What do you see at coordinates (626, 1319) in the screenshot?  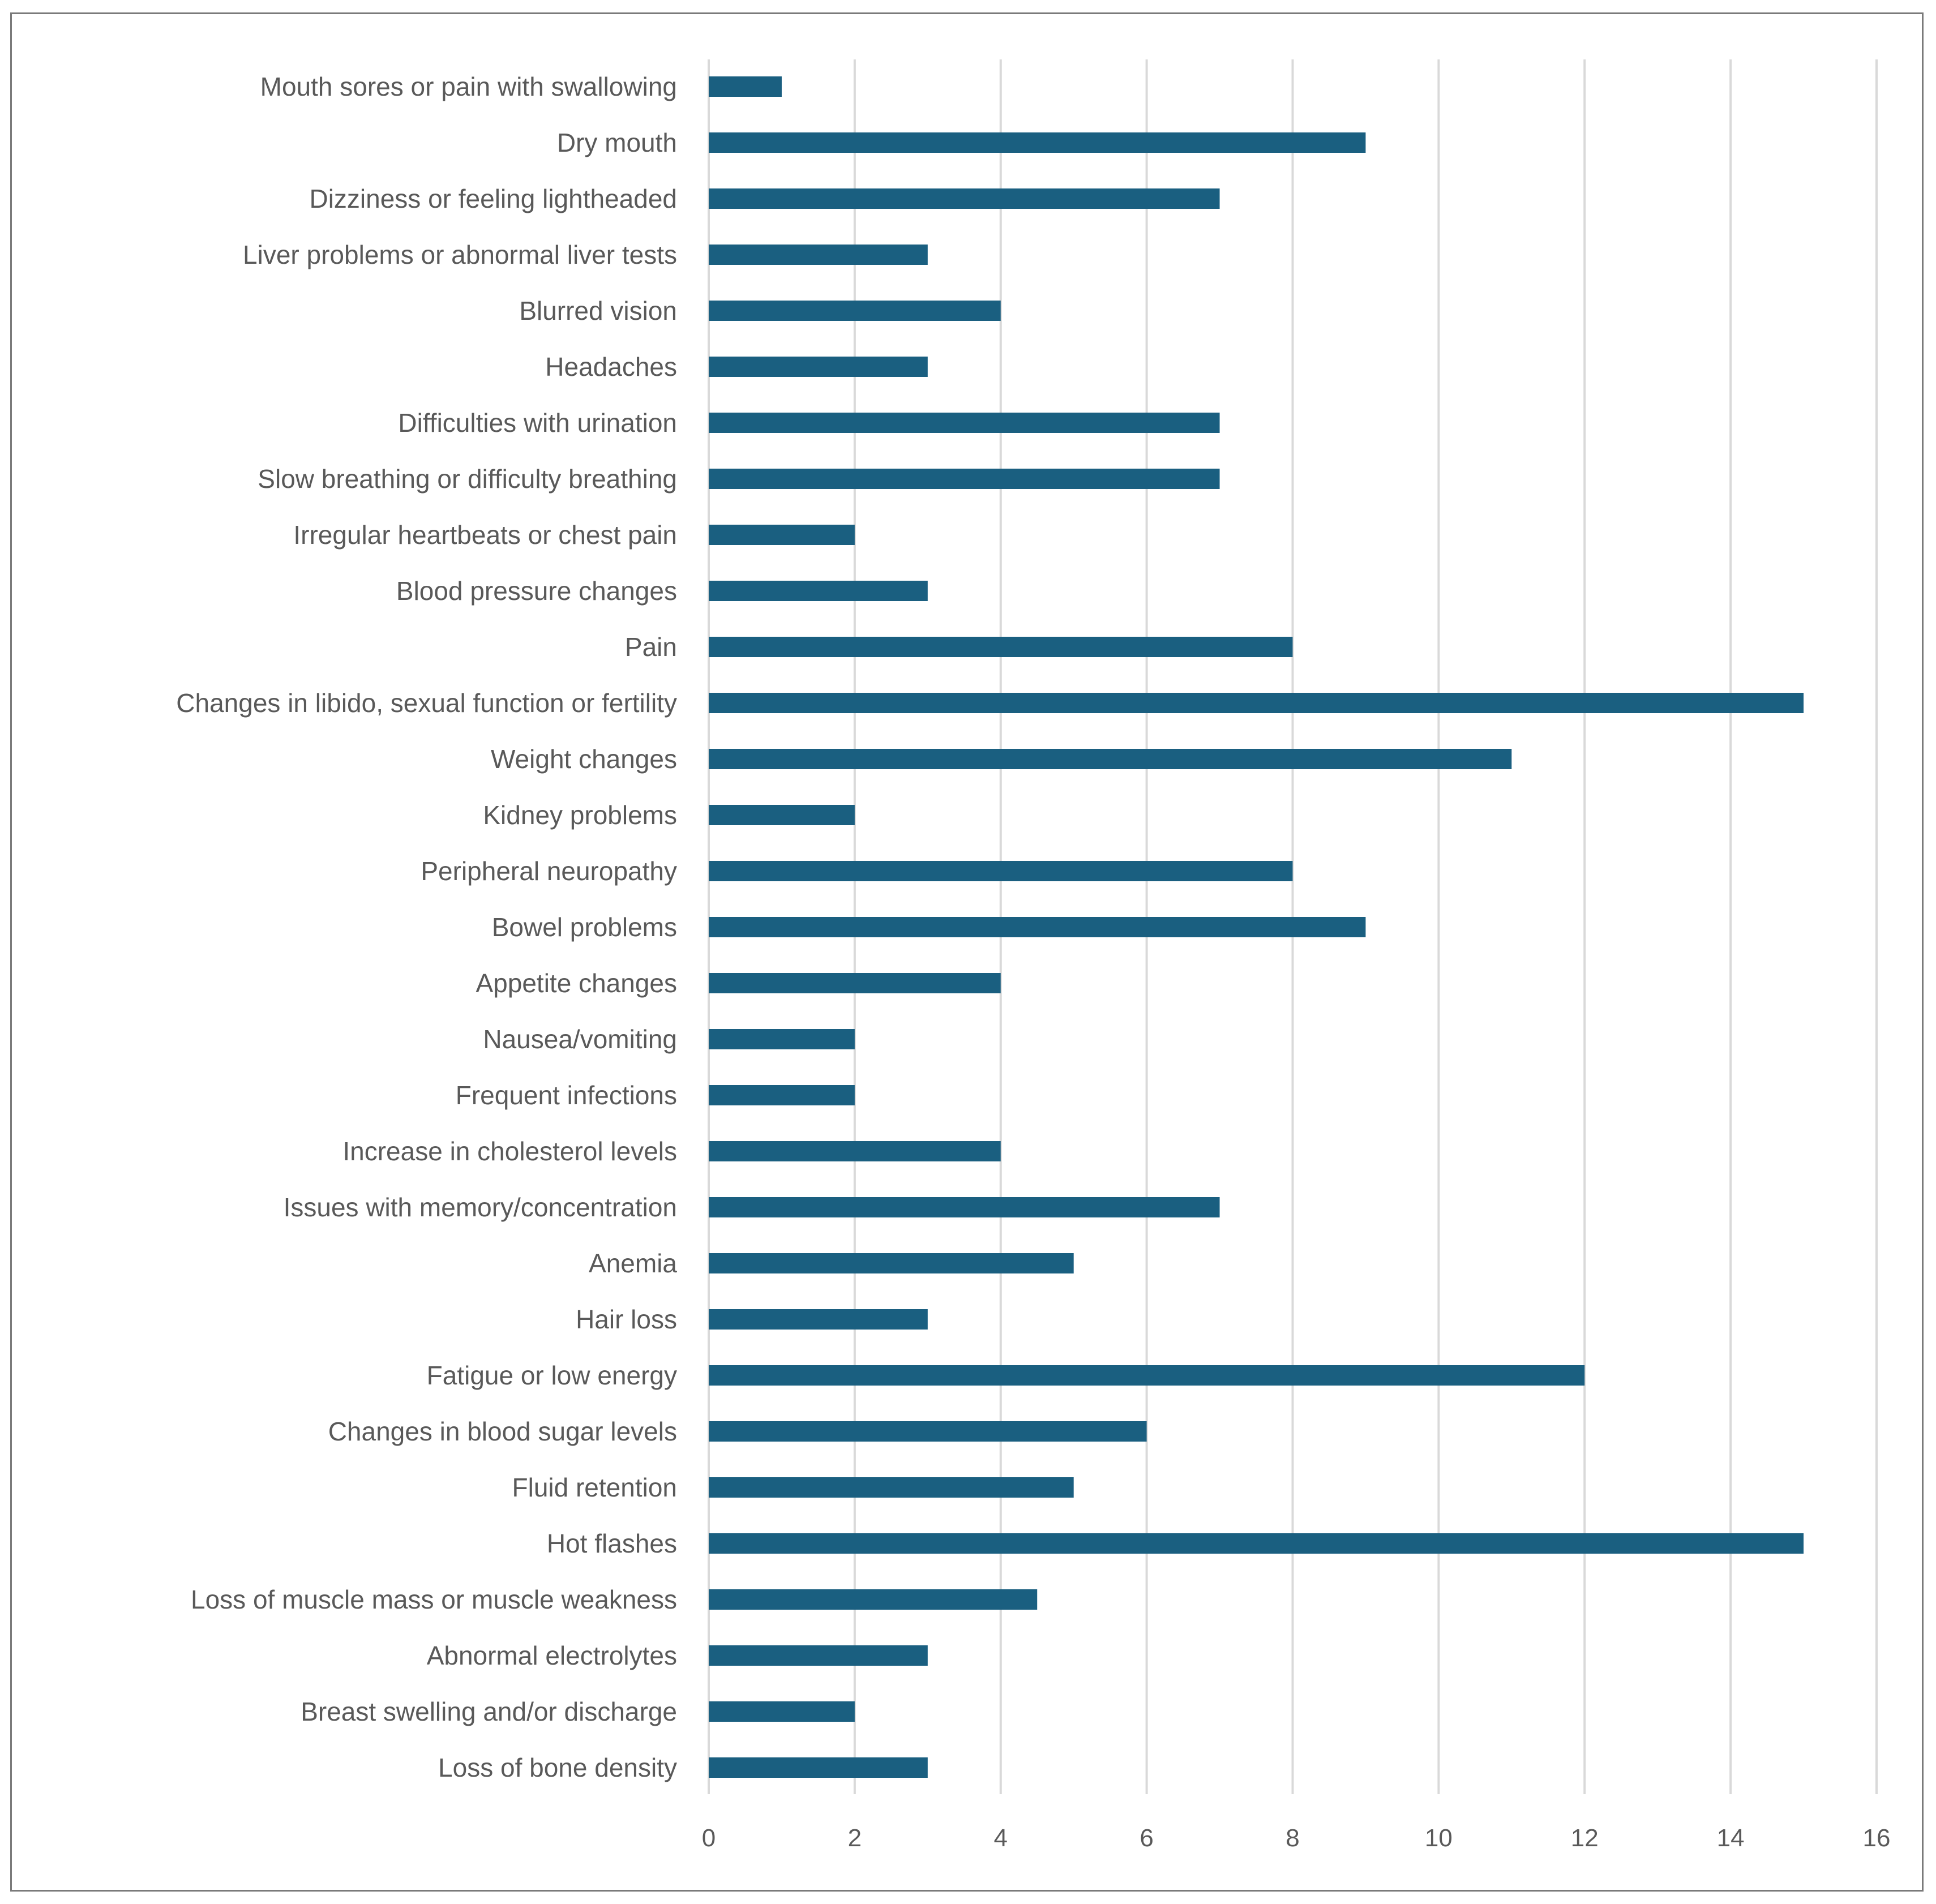 I see `category-label: Hair loss` at bounding box center [626, 1319].